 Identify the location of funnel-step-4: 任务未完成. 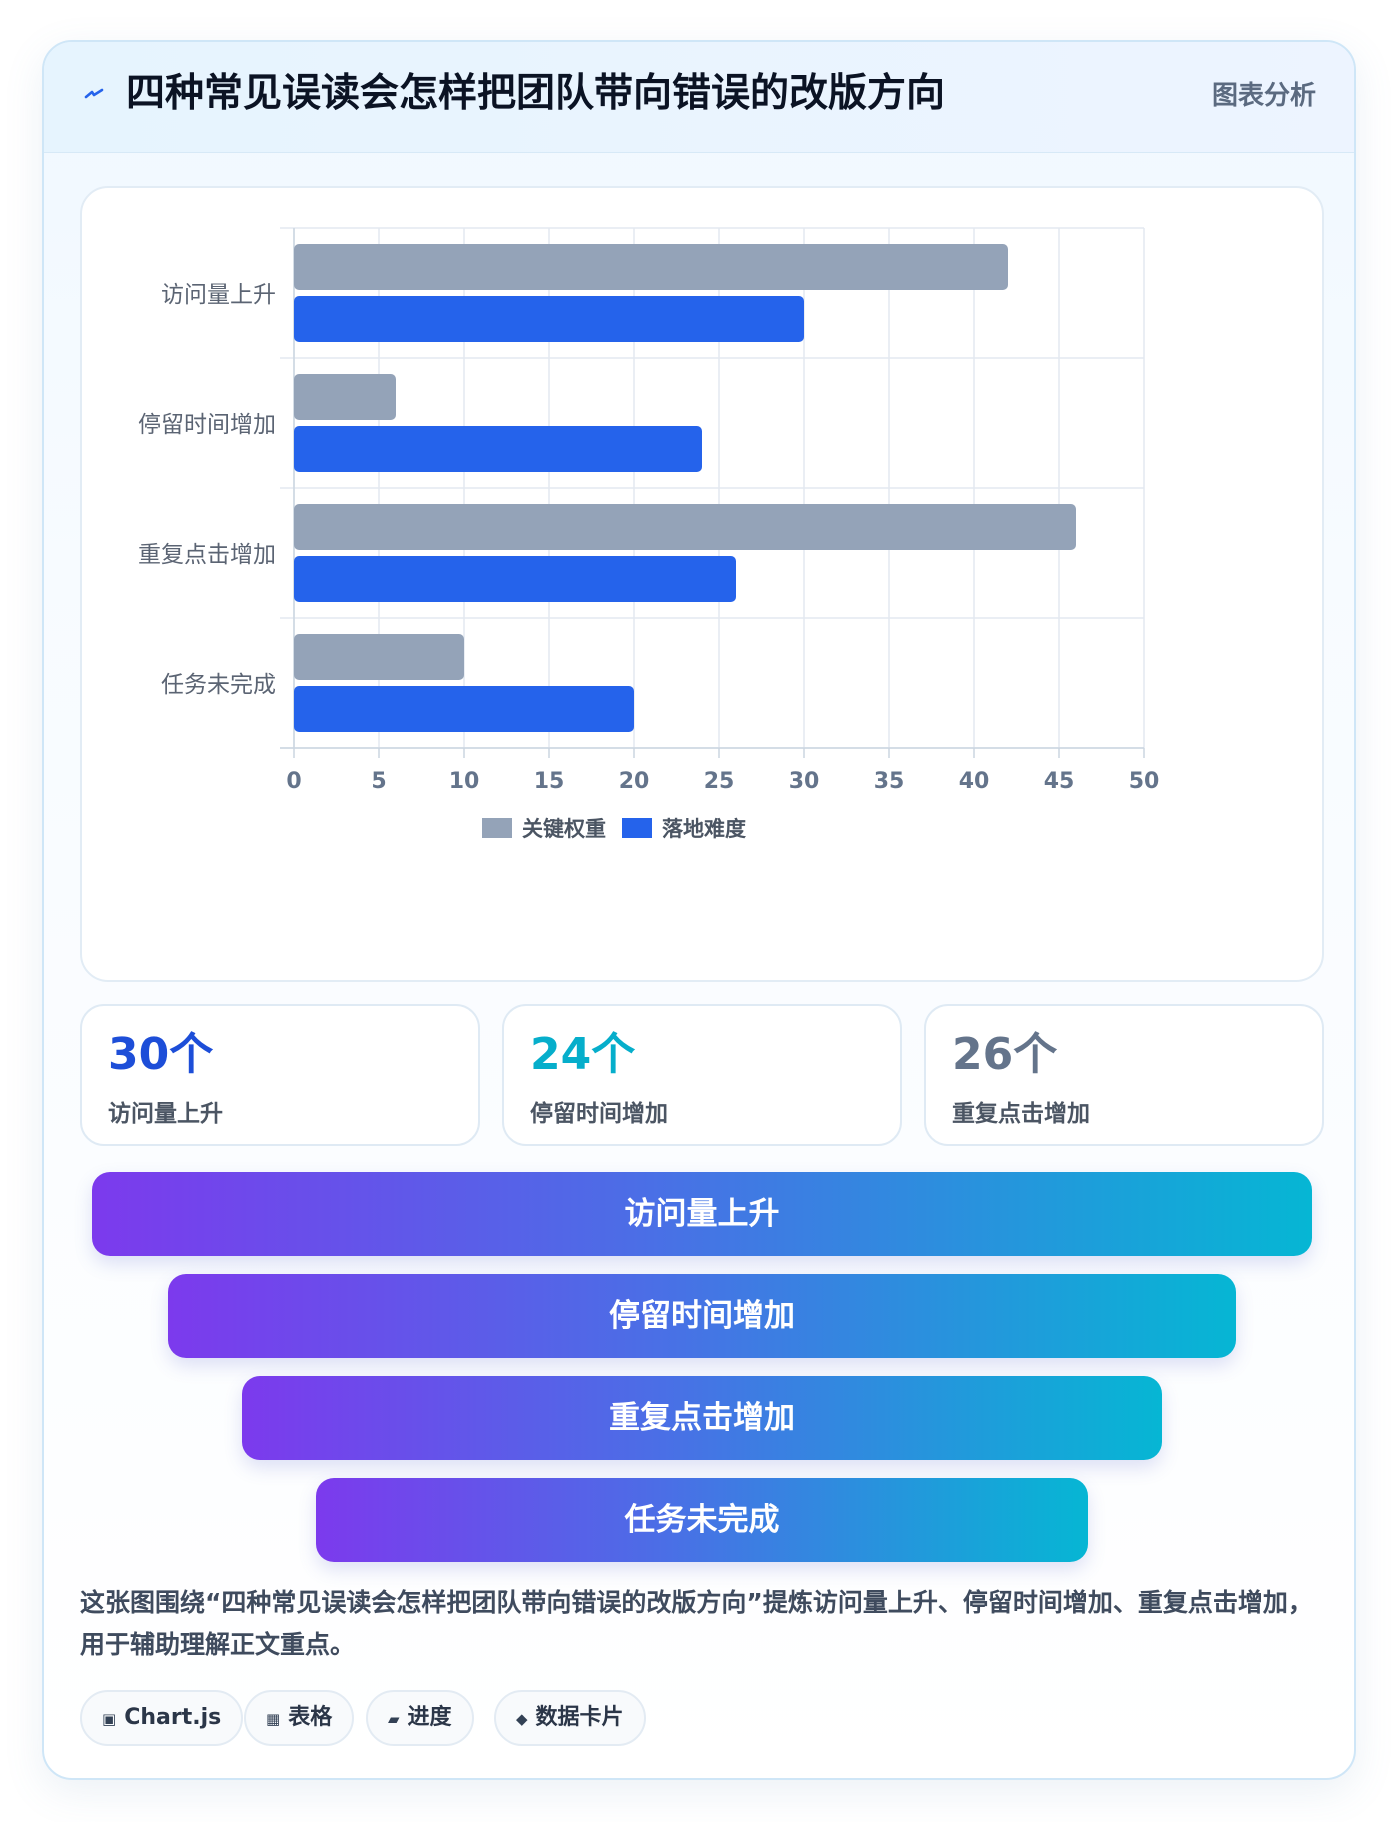
(702, 1520).